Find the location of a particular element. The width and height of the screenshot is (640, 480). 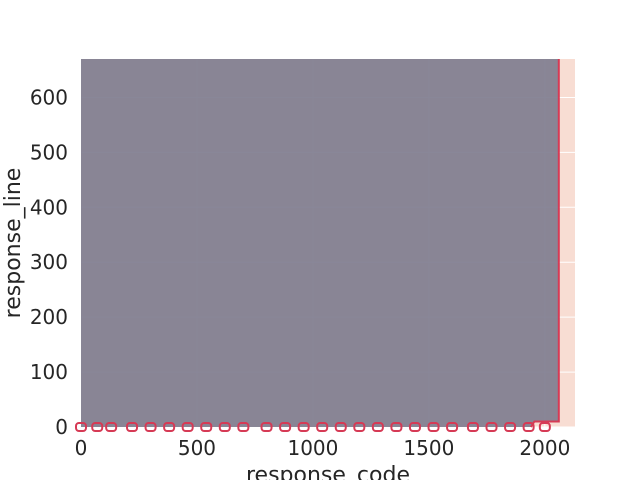

y-tick-label: 400 is located at coordinates (49, 207).